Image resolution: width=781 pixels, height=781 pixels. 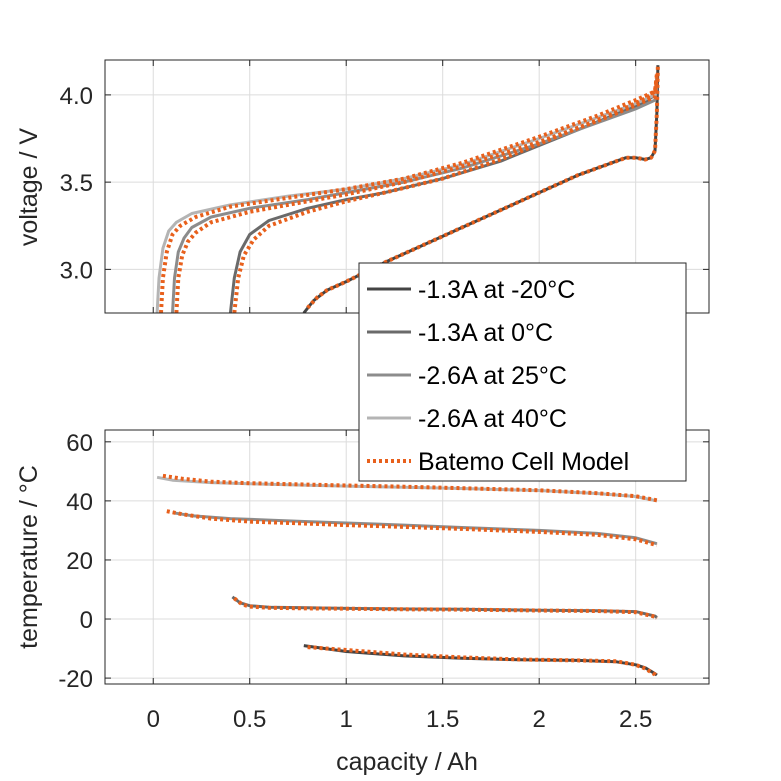 What do you see at coordinates (539, 719) in the screenshot?
I see `capacity-x-tick-label: 2` at bounding box center [539, 719].